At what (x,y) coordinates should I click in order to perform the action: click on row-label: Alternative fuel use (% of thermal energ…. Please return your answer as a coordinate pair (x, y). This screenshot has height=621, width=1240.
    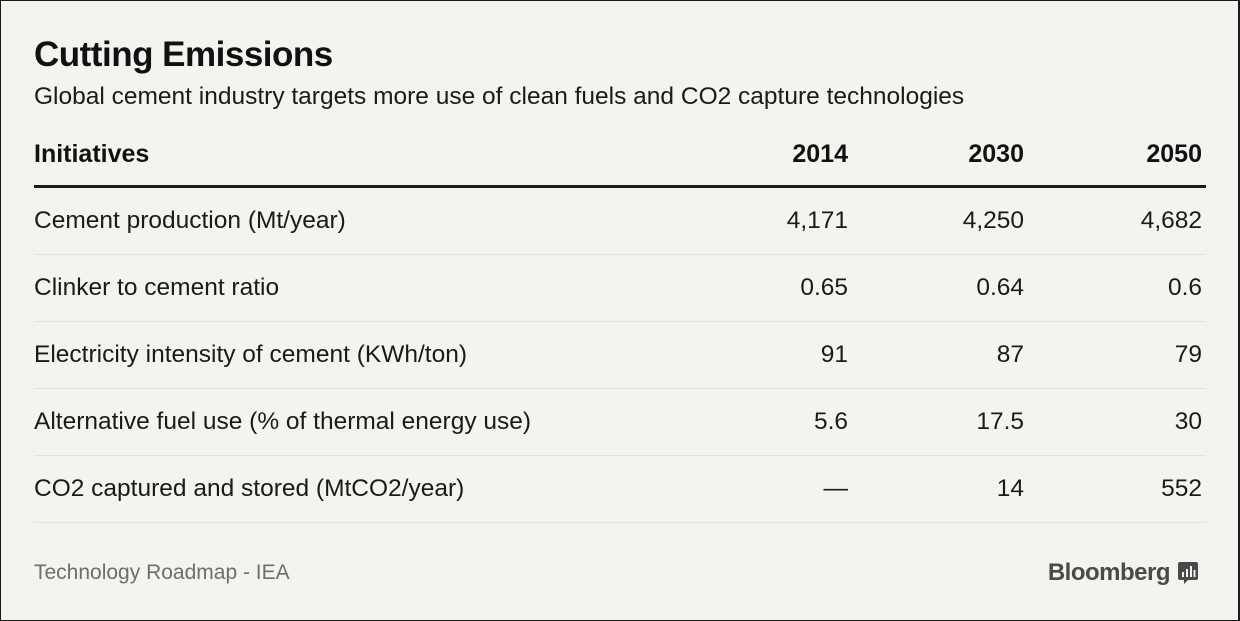
    Looking at the image, I should click on (354, 422).